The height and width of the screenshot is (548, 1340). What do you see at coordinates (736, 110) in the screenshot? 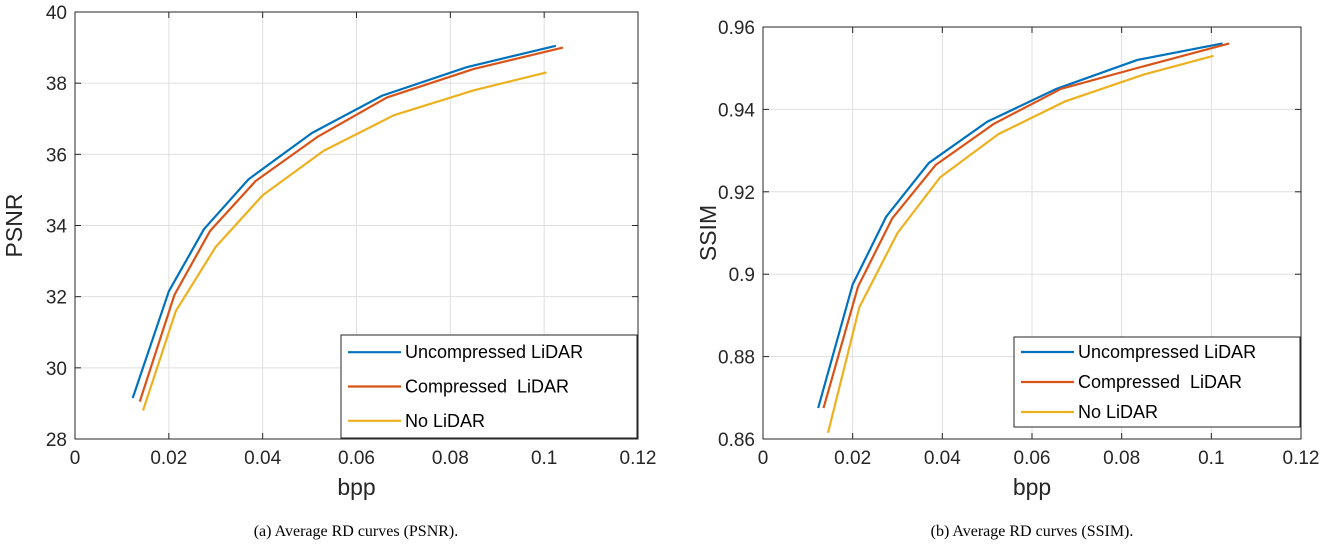
I see `y-tick-label: 0.94` at bounding box center [736, 110].